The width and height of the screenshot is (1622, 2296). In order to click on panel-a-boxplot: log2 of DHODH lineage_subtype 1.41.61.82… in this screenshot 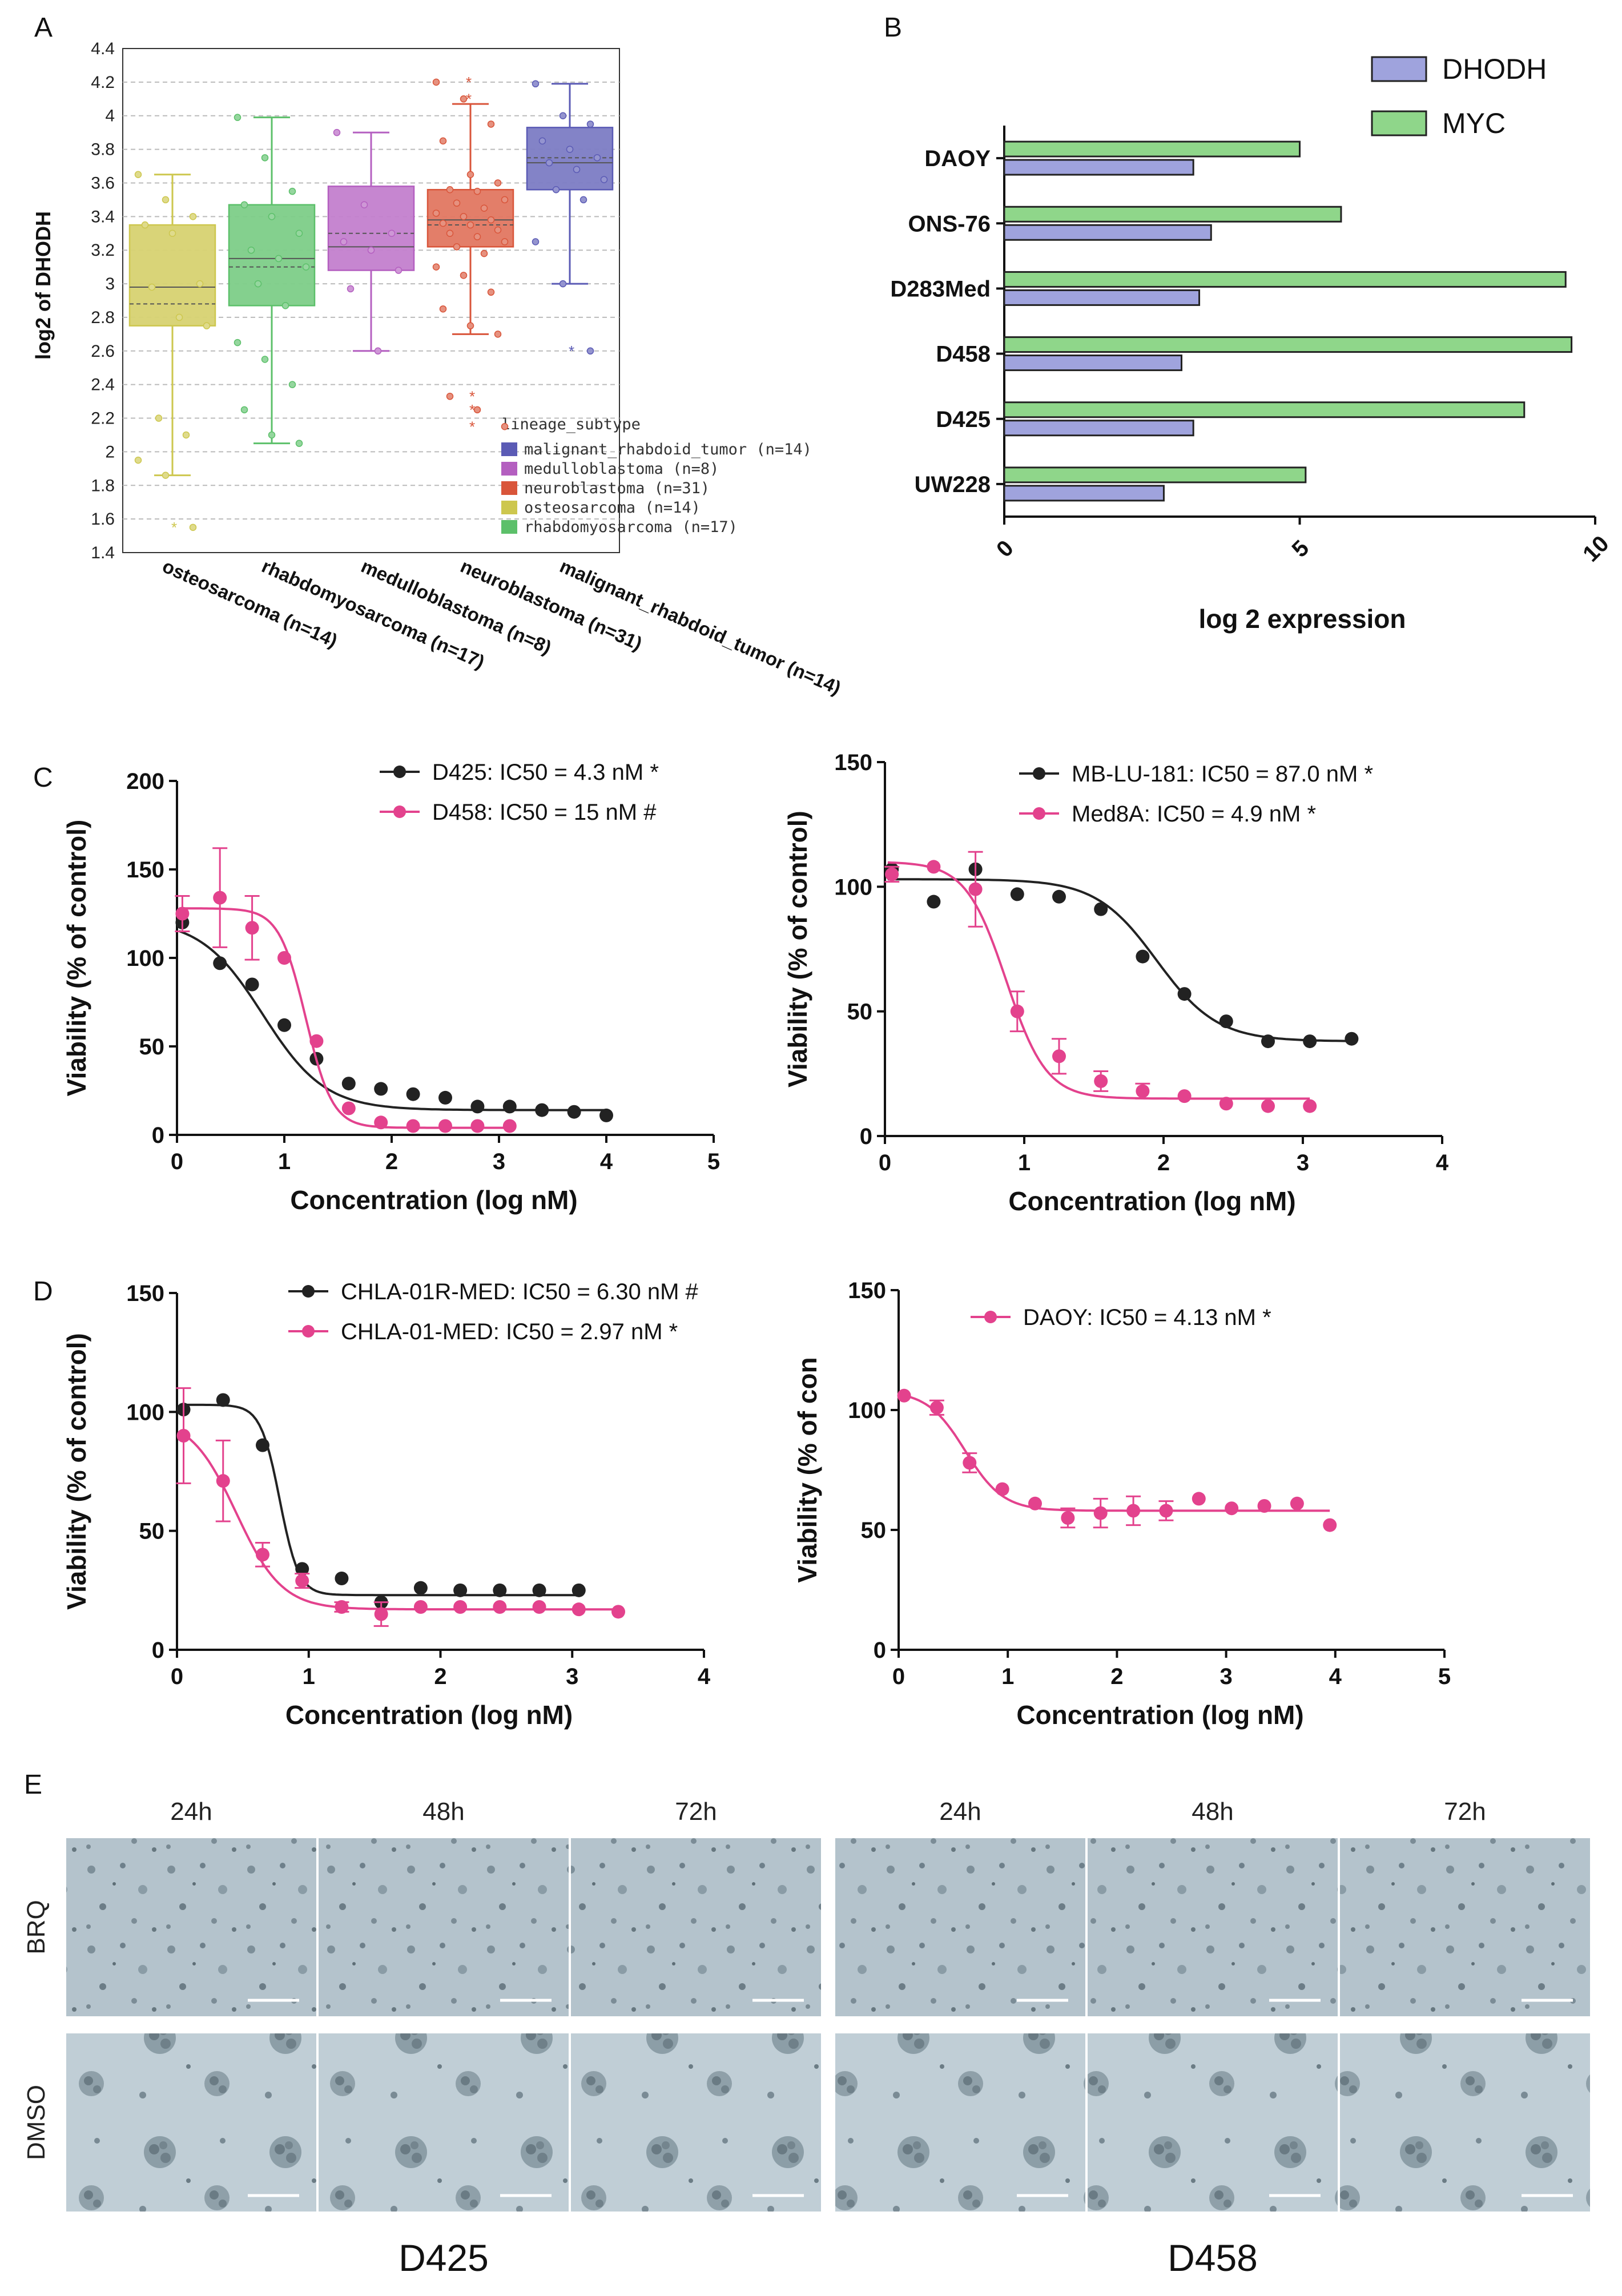, I will do `click(438, 369)`.